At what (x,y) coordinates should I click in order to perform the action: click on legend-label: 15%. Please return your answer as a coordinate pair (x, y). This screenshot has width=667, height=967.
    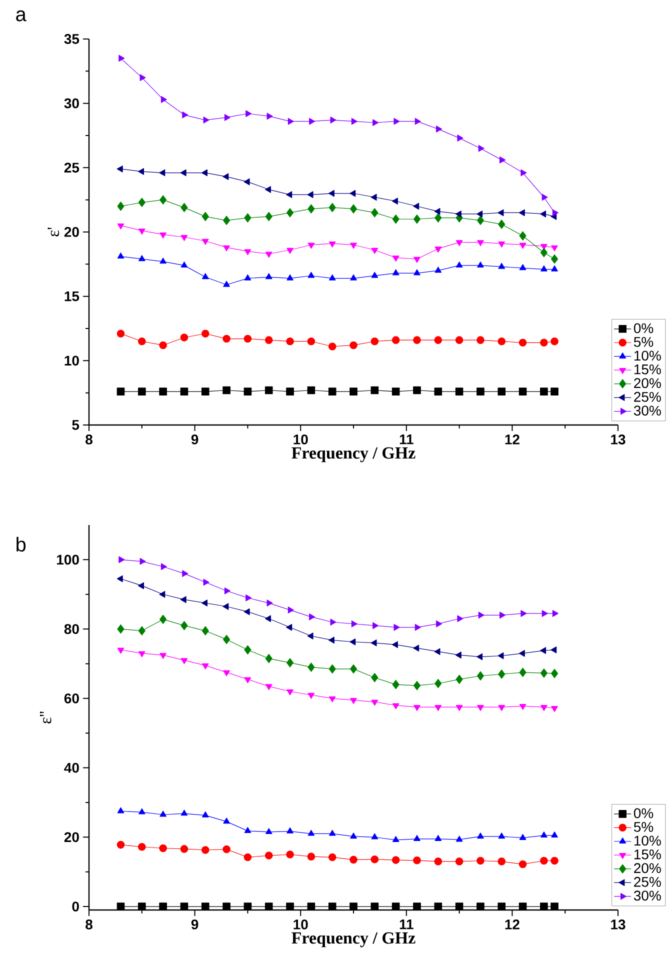
    Looking at the image, I should click on (647, 369).